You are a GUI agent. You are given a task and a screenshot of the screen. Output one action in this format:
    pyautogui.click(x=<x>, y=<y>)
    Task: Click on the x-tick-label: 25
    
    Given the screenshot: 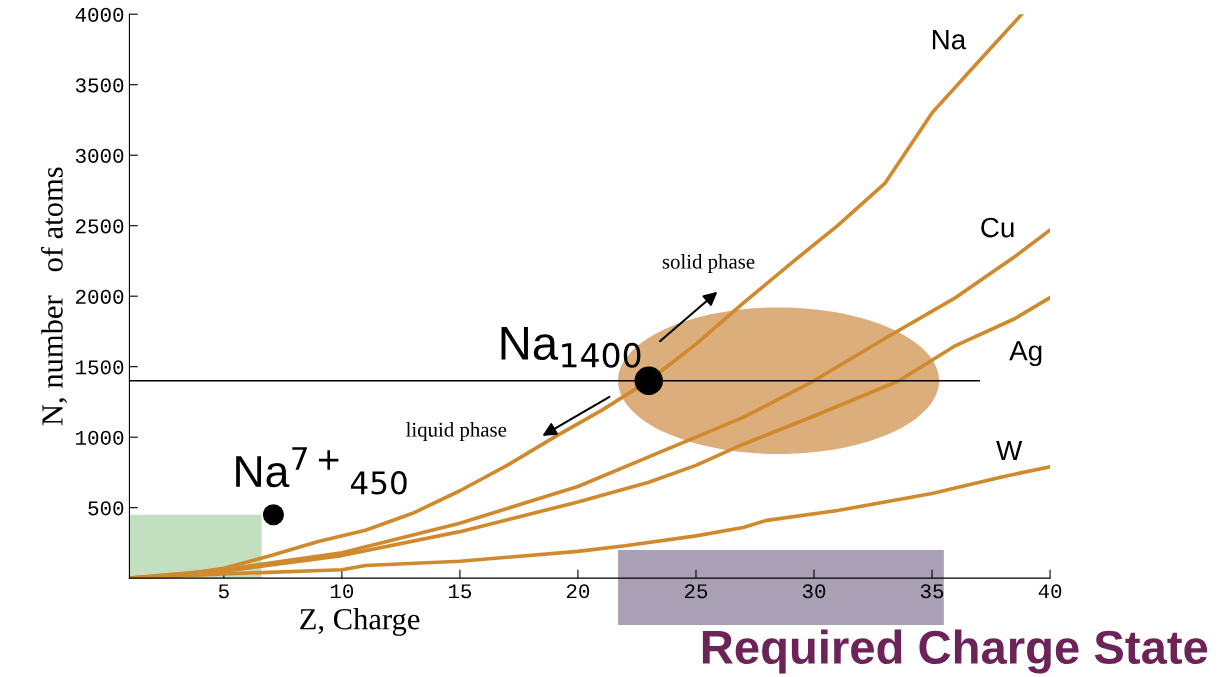 What is the action you would take?
    pyautogui.click(x=696, y=591)
    